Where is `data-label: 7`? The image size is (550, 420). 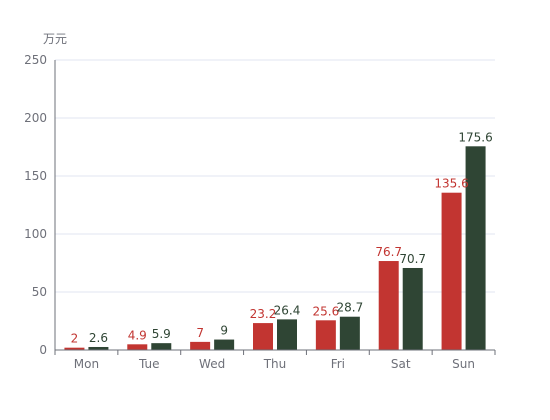
data-label: 7 is located at coordinates (200, 333).